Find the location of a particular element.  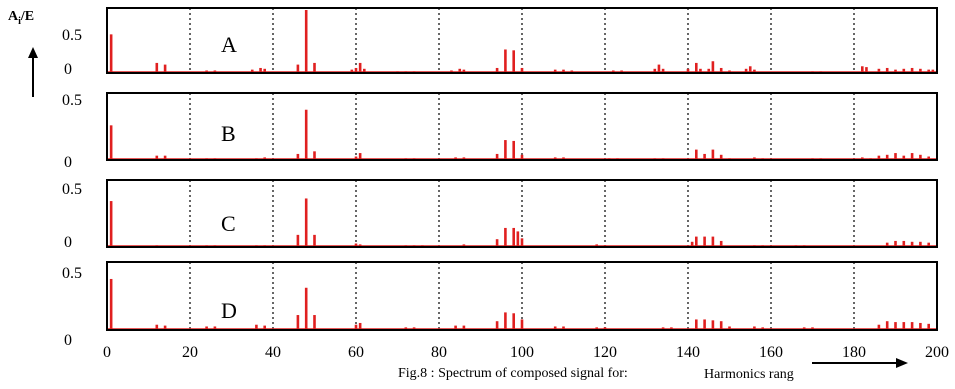

x-axis-label: Harmonics rang is located at coordinates (749, 374).